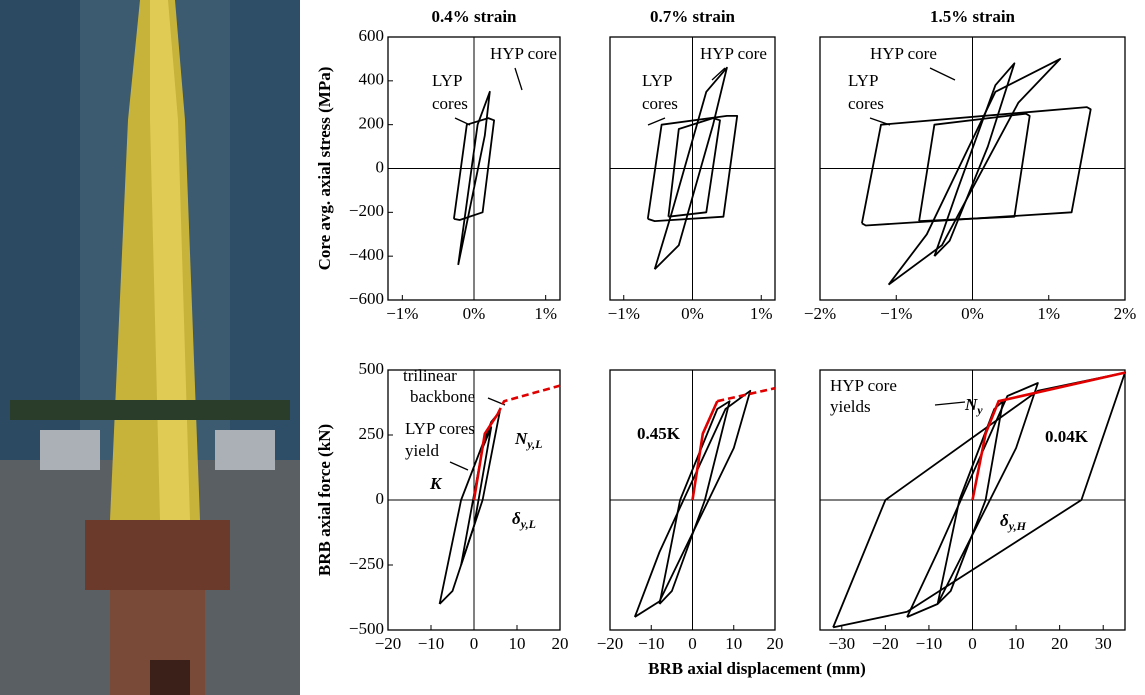 The image size is (1145, 695). Describe the element at coordinates (324, 169) in the screenshot. I see `y-axis-label: Core avg. axial stress (MPa)` at that location.